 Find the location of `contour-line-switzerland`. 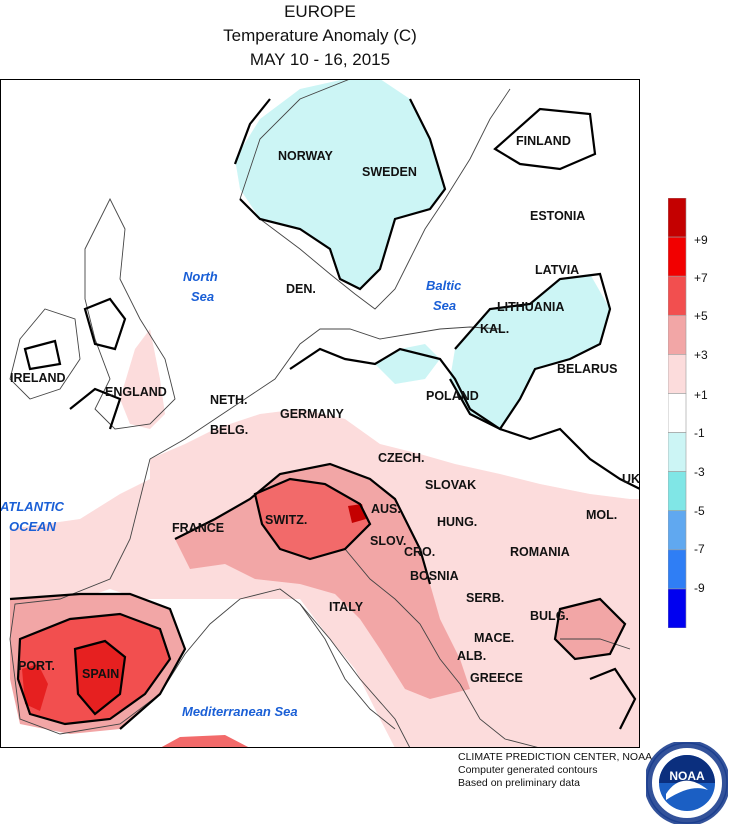

contour-line-switzerland is located at coordinates (312, 519).